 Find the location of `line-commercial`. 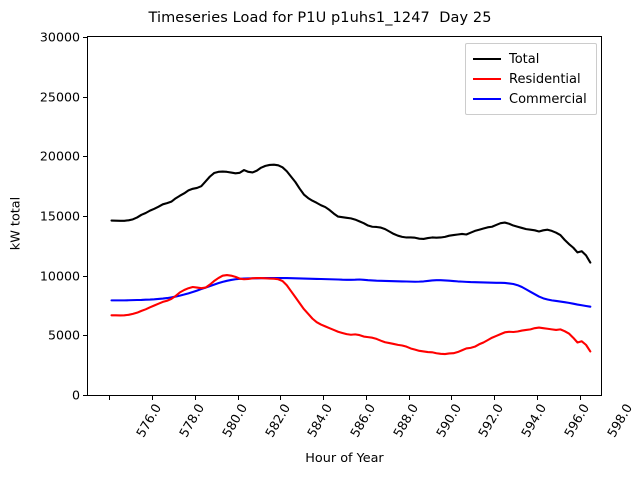

line-commercial is located at coordinates (351, 292).